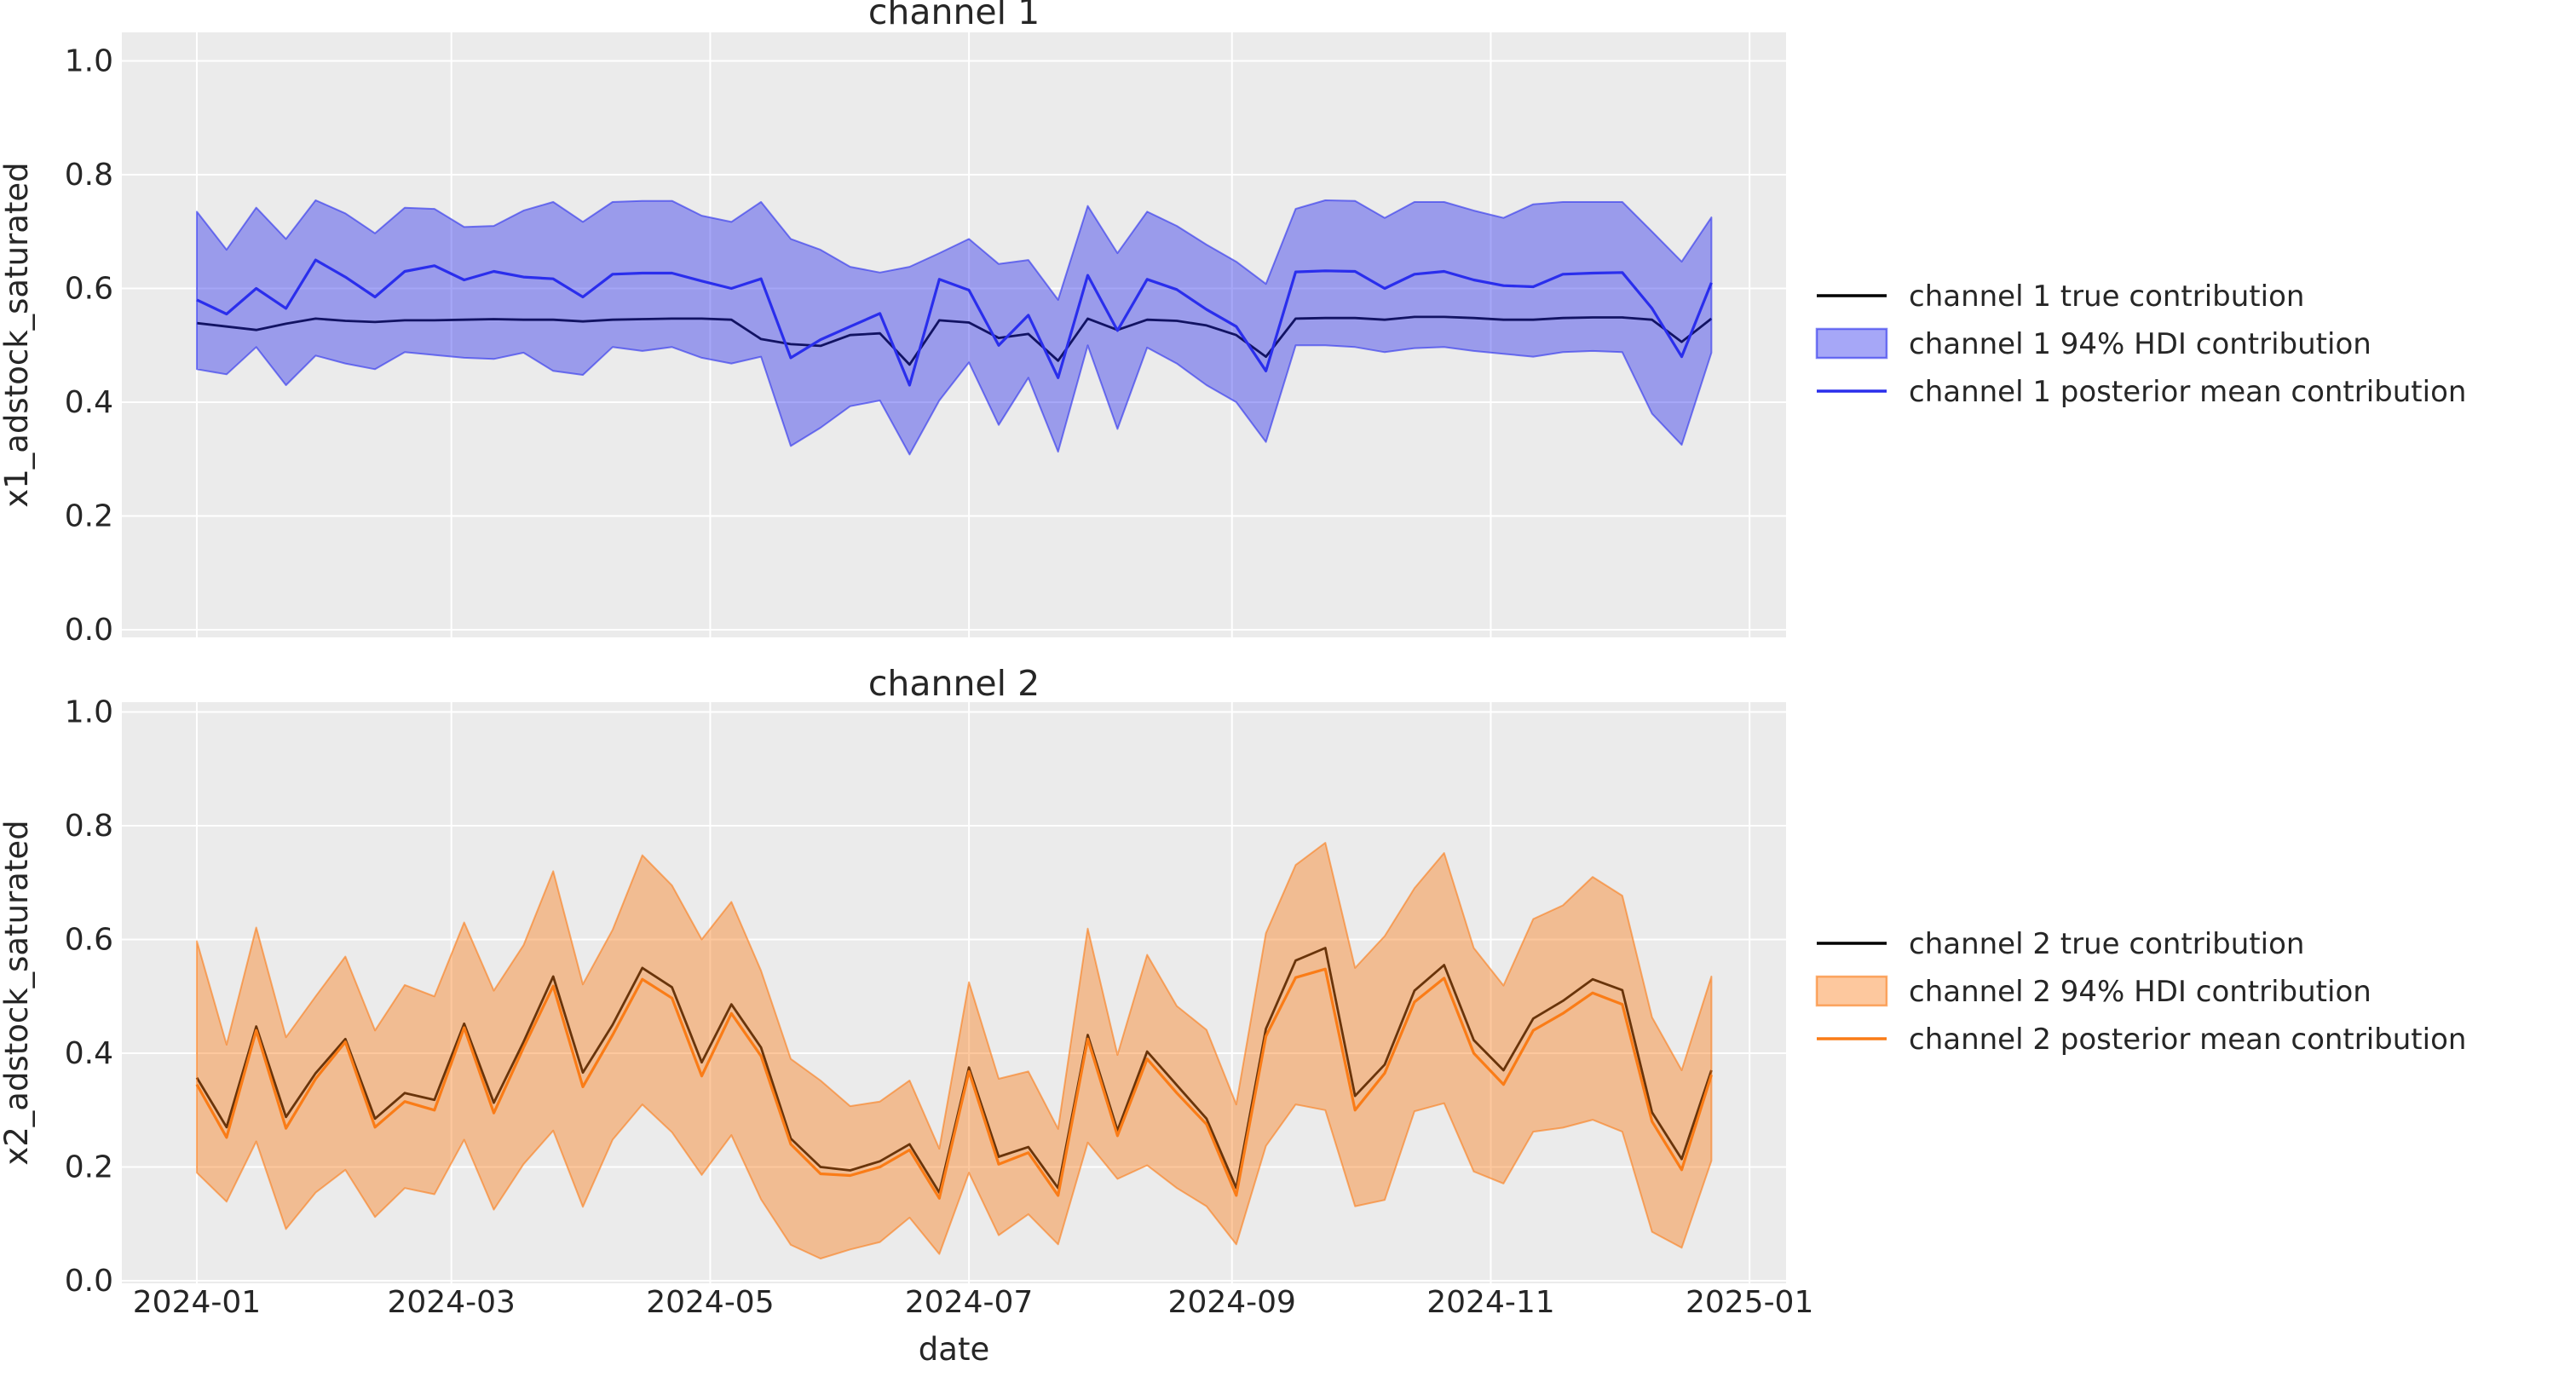  What do you see at coordinates (1749, 1303) in the screenshot?
I see `x-tick-label: 2025-01` at bounding box center [1749, 1303].